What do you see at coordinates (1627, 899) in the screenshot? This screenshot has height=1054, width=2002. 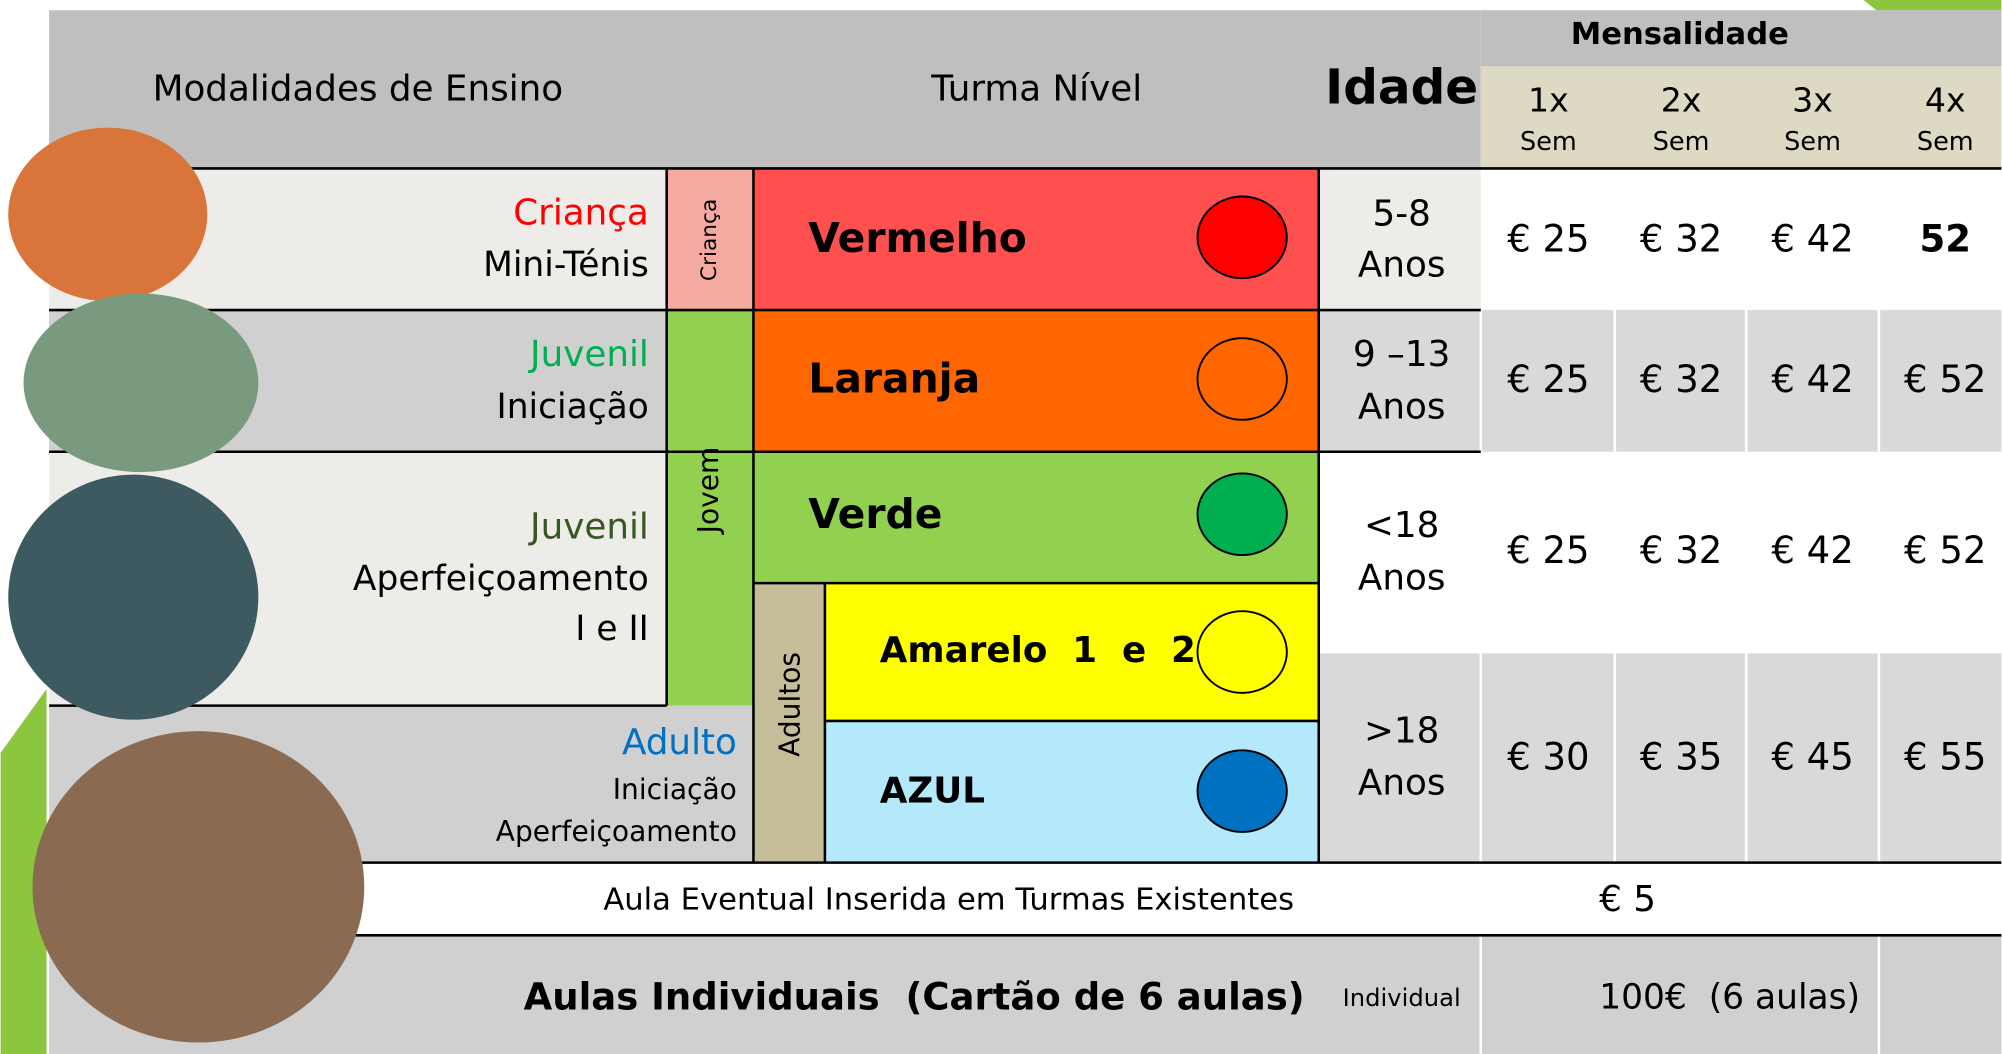 I see `eventual-price: € 5` at bounding box center [1627, 899].